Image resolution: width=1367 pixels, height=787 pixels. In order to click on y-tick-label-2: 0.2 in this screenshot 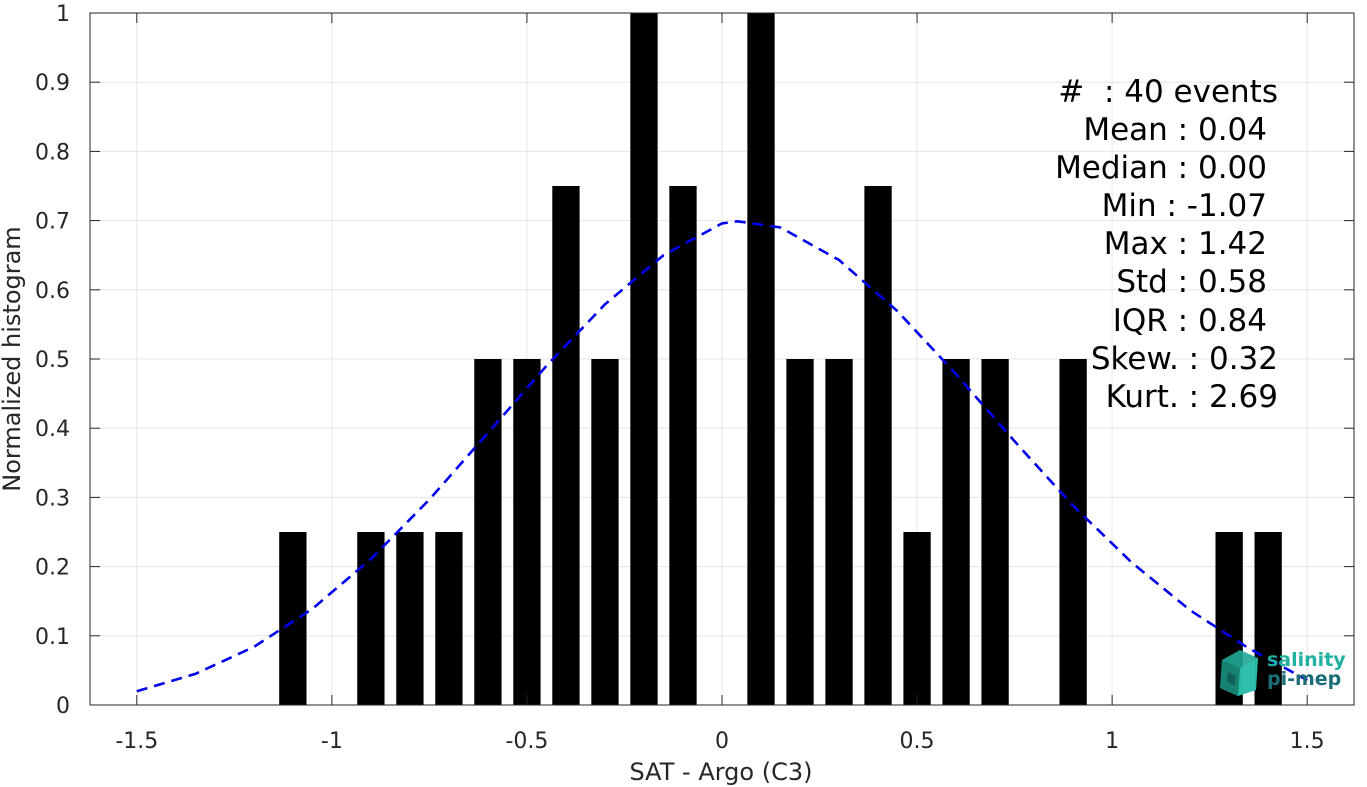, I will do `click(52, 568)`.